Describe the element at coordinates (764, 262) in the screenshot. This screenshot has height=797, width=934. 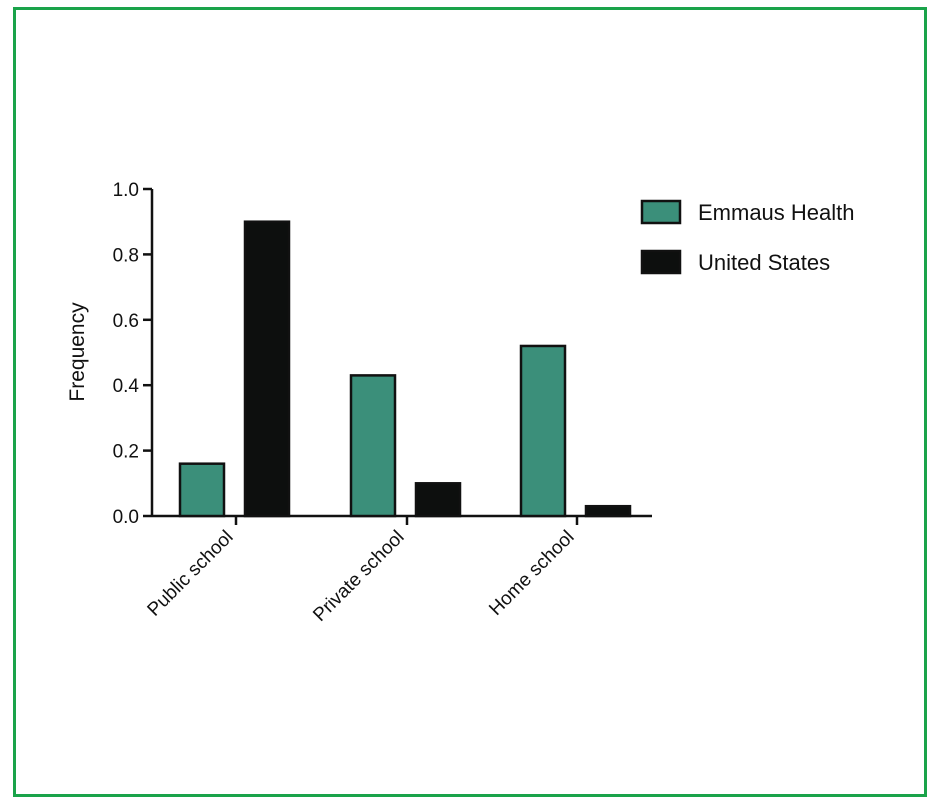
I see `legend-label: United States` at that location.